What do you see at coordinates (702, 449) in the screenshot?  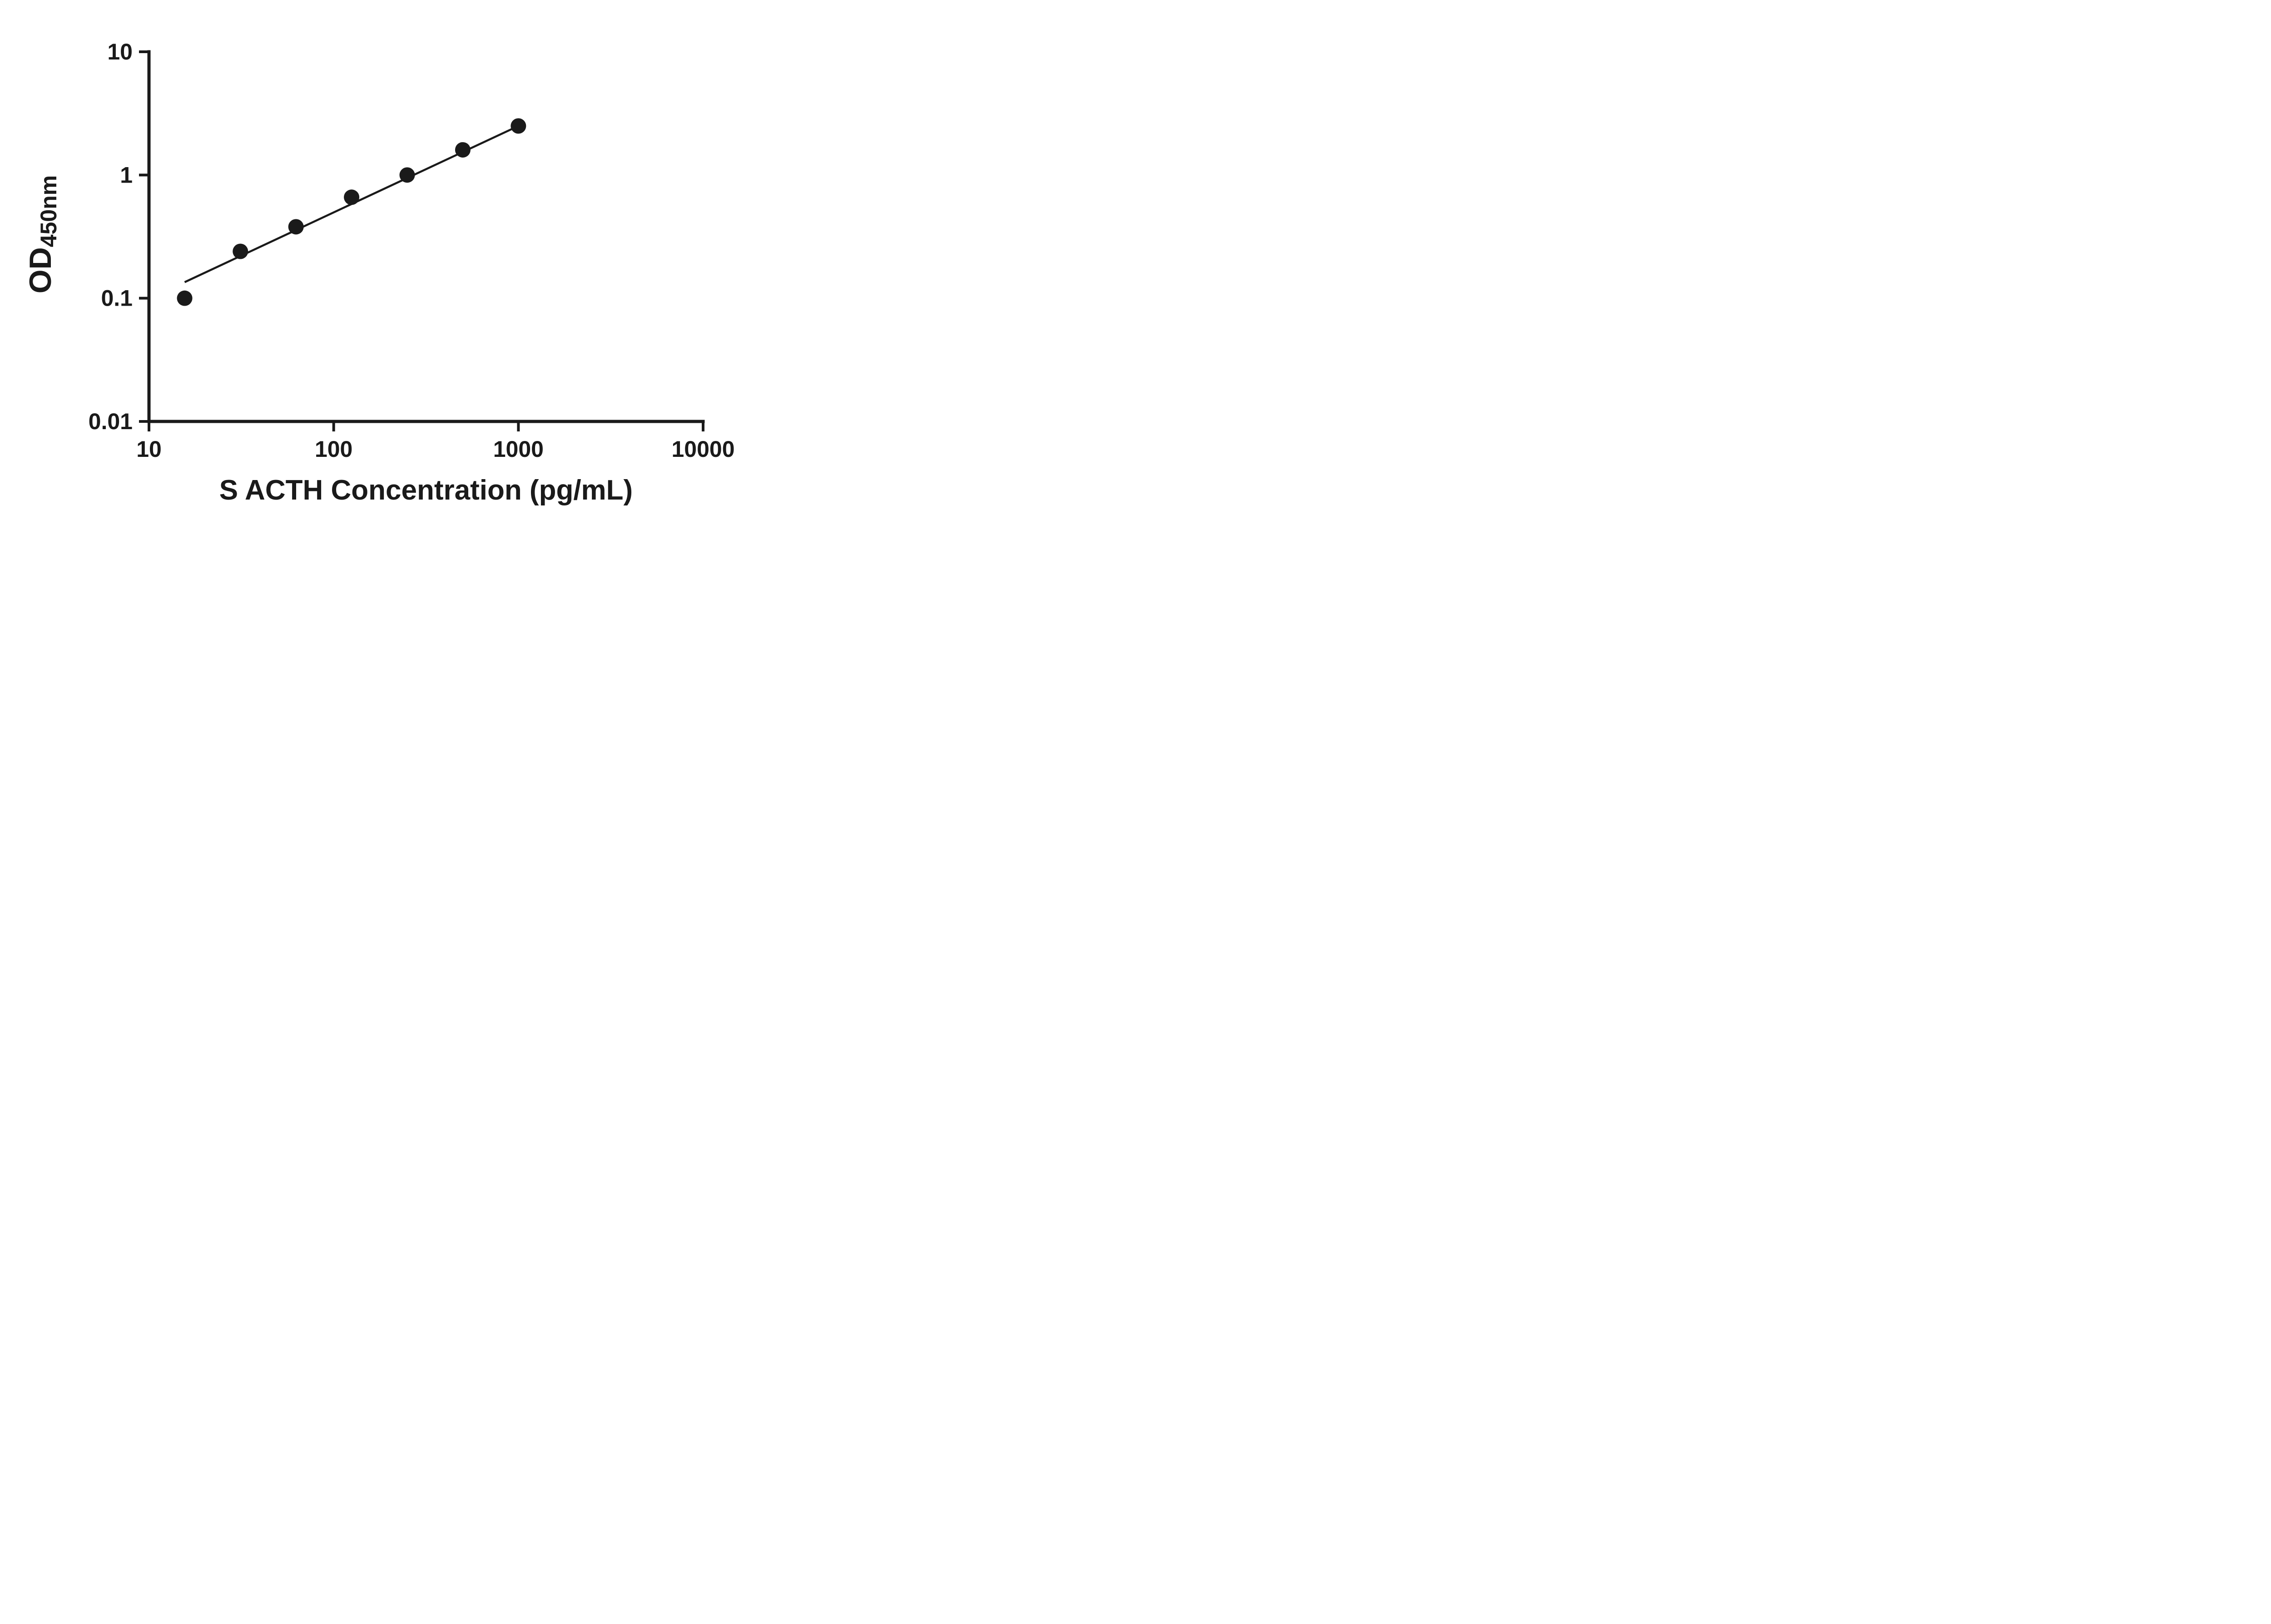 I see `x-tick-label: 10000` at bounding box center [702, 449].